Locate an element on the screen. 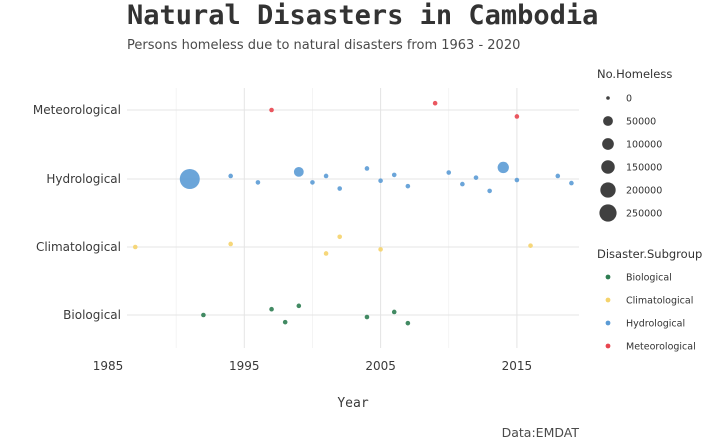  size-legend-label: 100000 is located at coordinates (644, 145).